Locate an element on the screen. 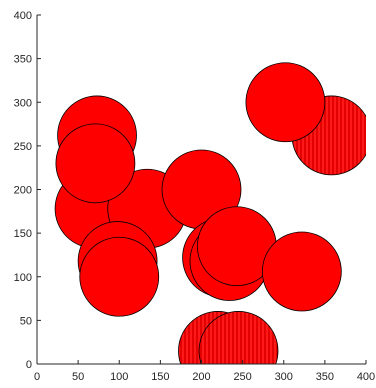  y-tick-label: 50 is located at coordinates (26, 321).